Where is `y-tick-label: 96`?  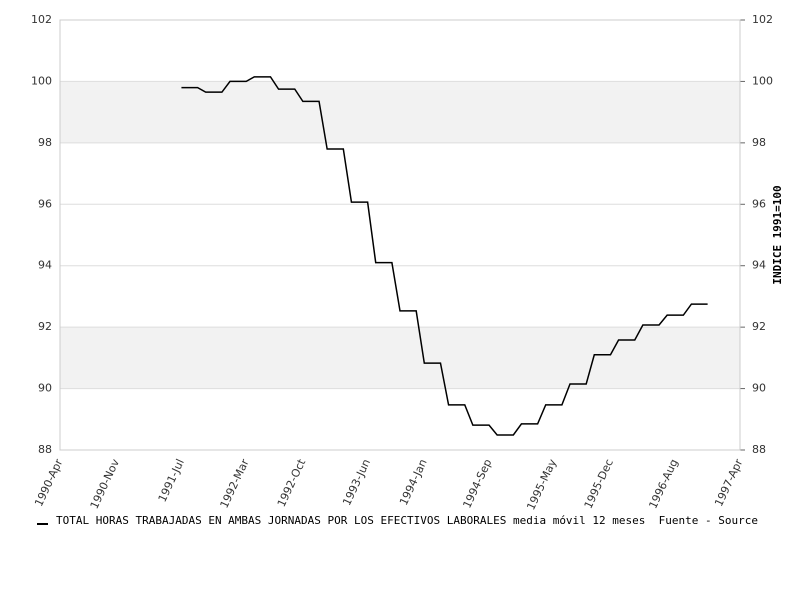
y-tick-label: 96 is located at coordinates (45, 203).